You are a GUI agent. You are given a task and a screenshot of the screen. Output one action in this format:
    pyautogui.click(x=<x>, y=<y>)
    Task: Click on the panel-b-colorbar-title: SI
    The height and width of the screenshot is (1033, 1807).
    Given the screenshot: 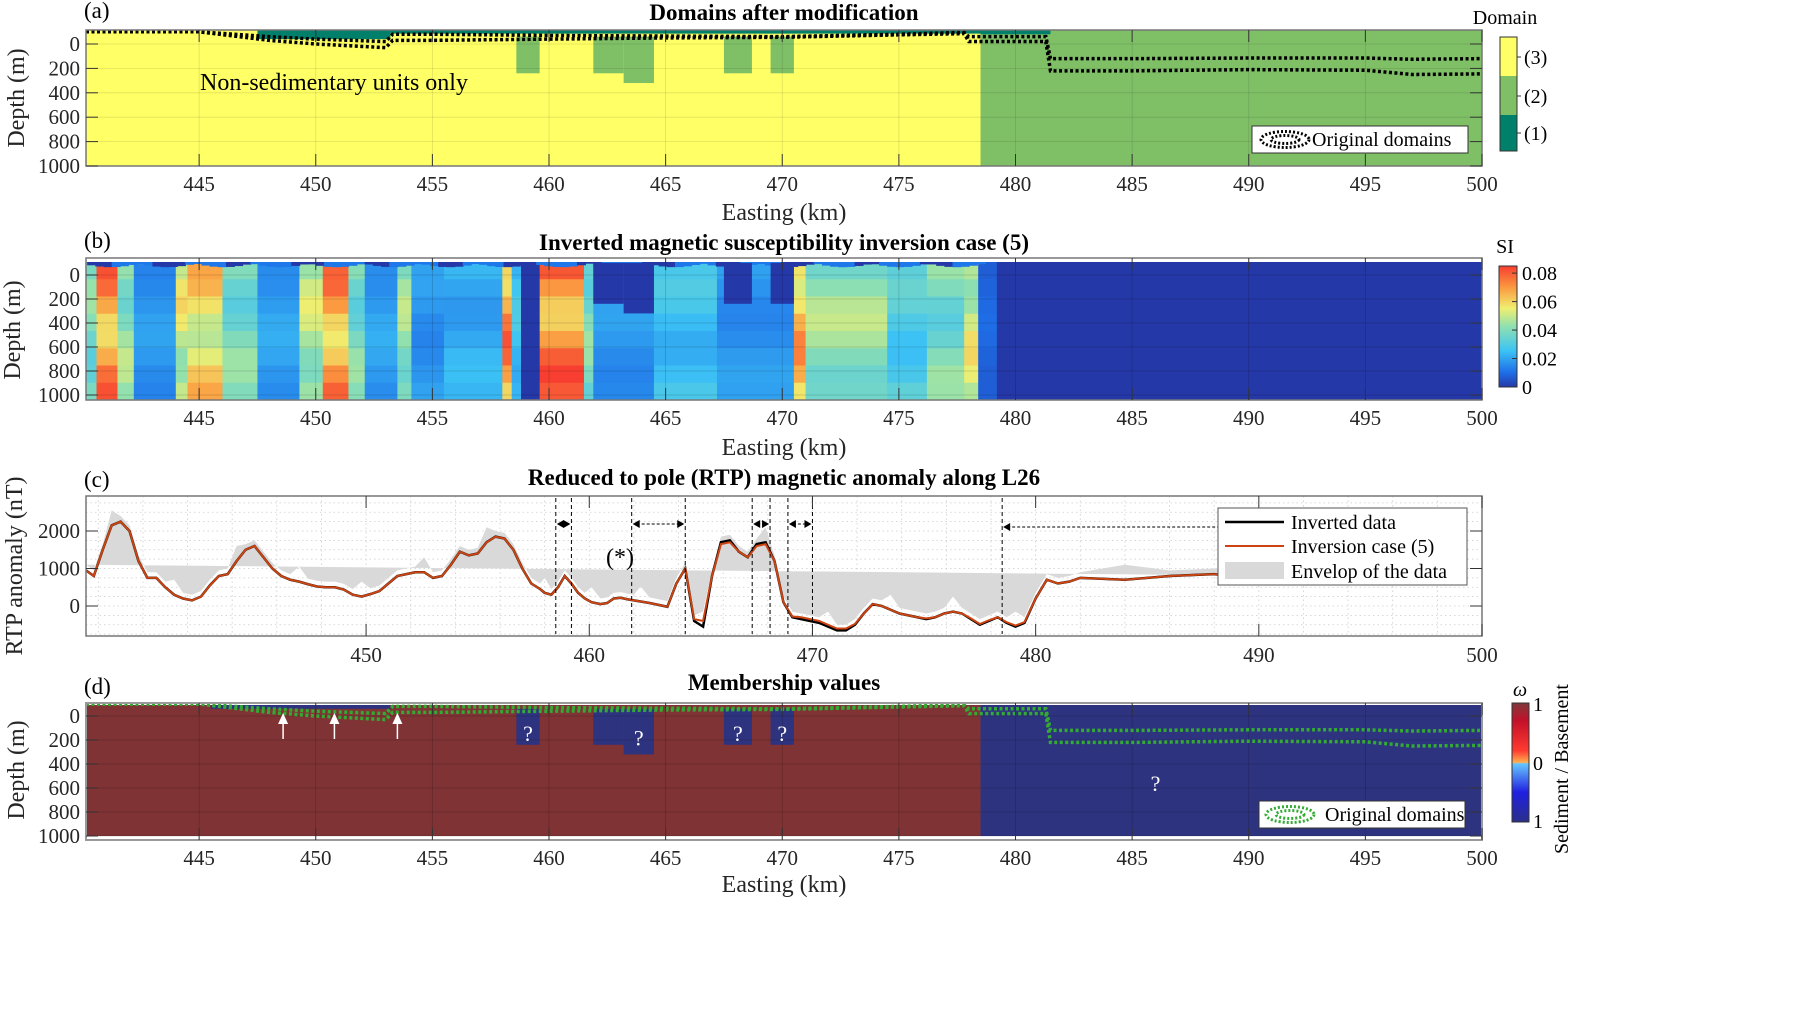 What is the action you would take?
    pyautogui.click(x=1505, y=247)
    